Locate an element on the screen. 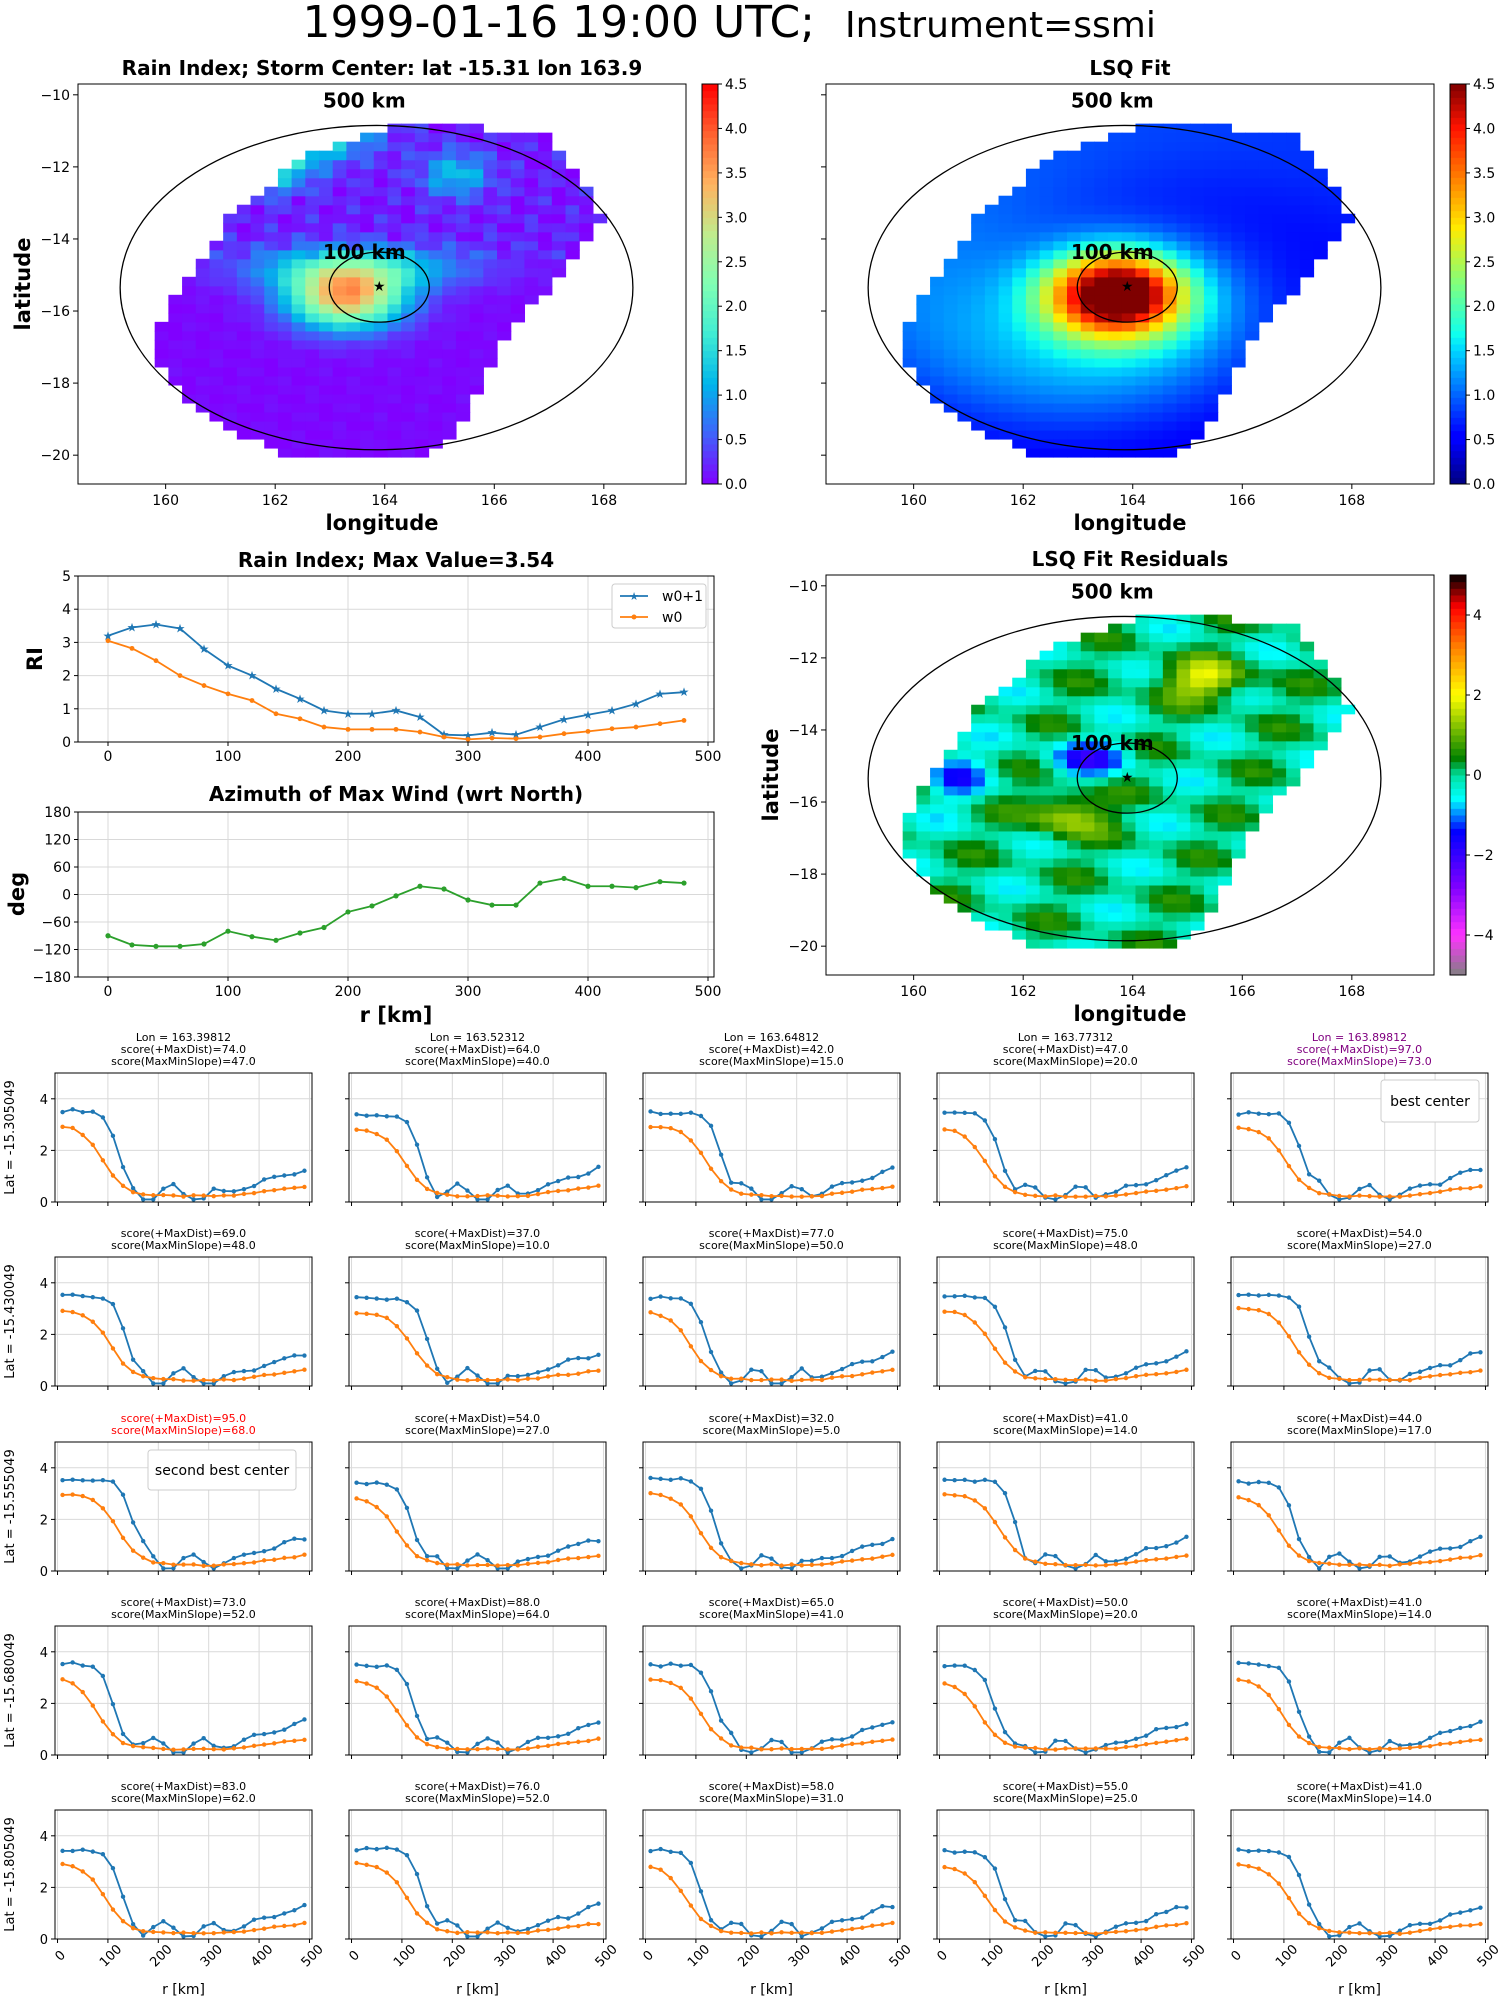 This screenshot has width=1500, height=2000. grid-score-maxminslope: score(MaxMinSlope)=73.0 is located at coordinates (1359, 1061).